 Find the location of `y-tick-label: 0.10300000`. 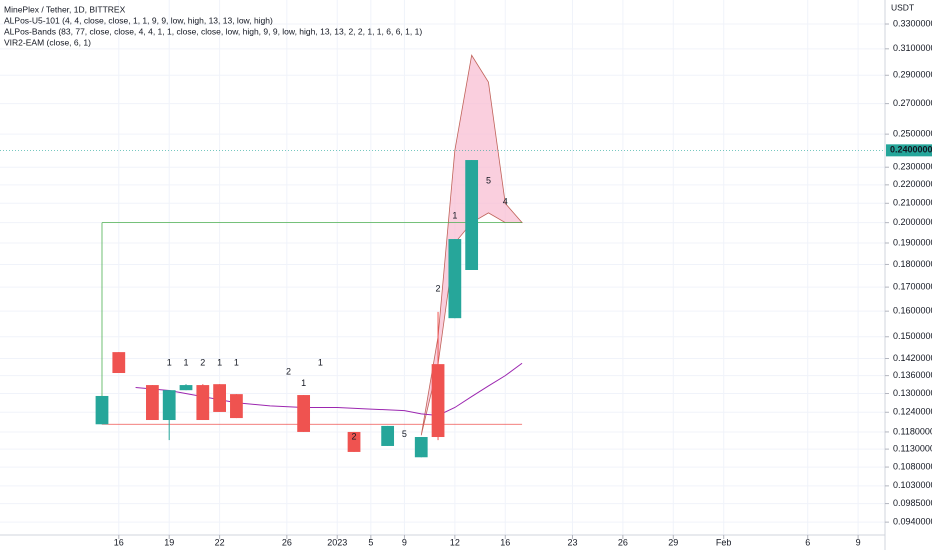

y-tick-label: 0.10300000 is located at coordinates (912, 485).